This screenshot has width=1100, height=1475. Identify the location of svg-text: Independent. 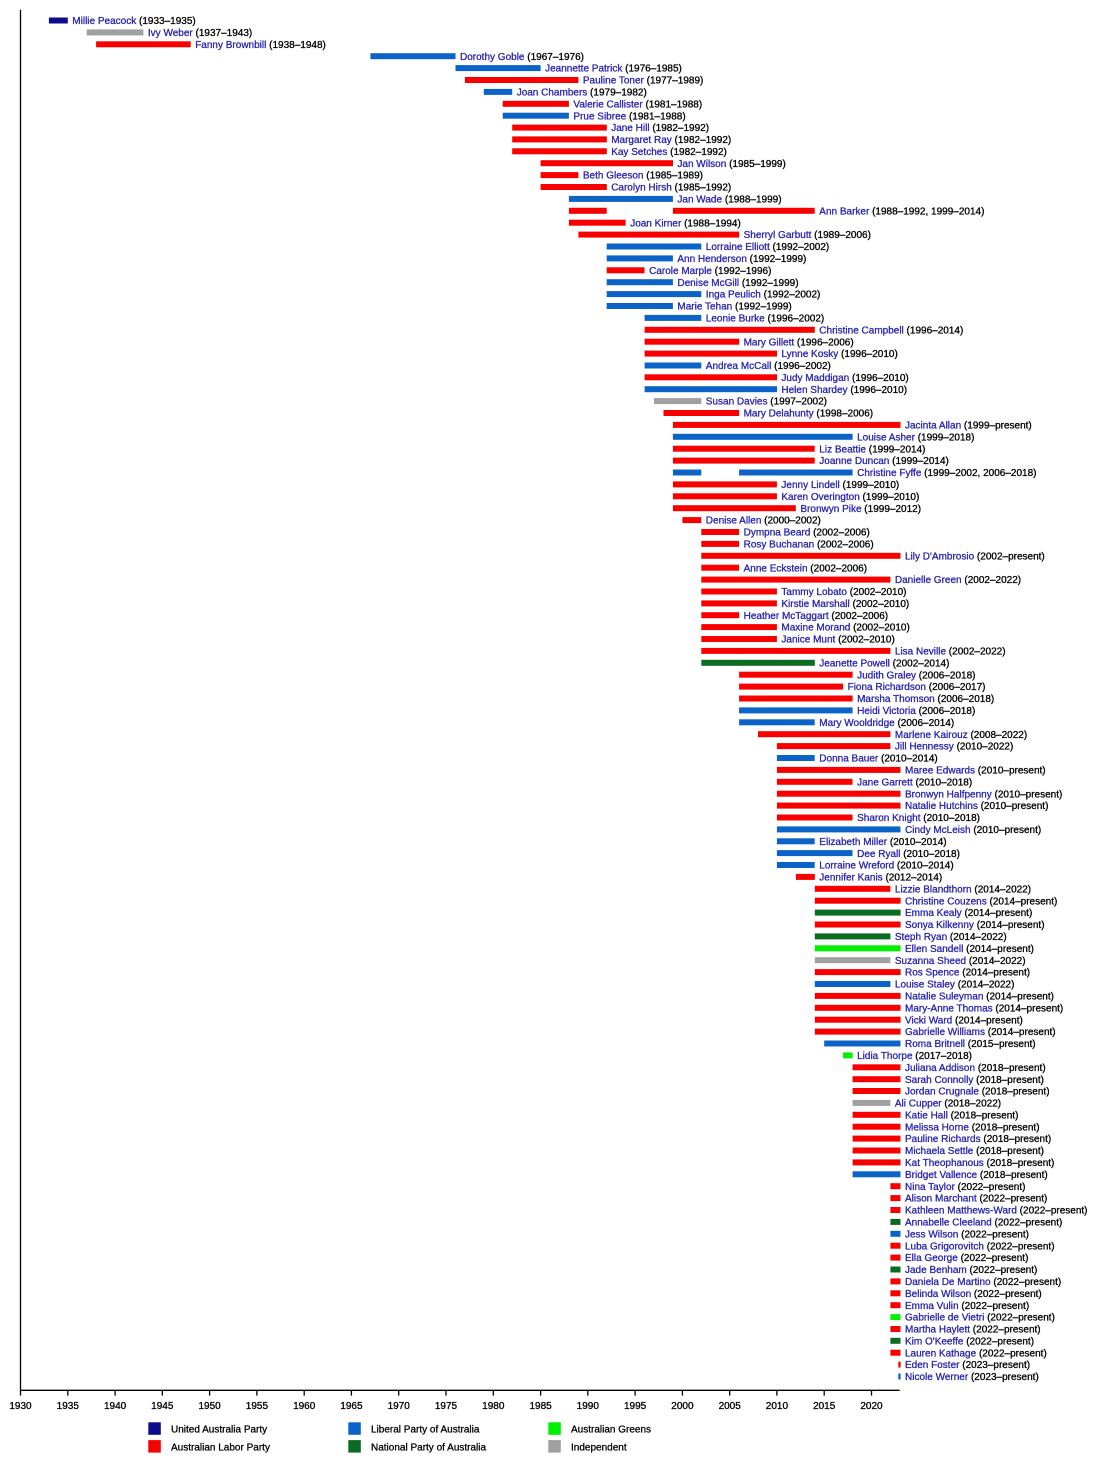
(599, 1447).